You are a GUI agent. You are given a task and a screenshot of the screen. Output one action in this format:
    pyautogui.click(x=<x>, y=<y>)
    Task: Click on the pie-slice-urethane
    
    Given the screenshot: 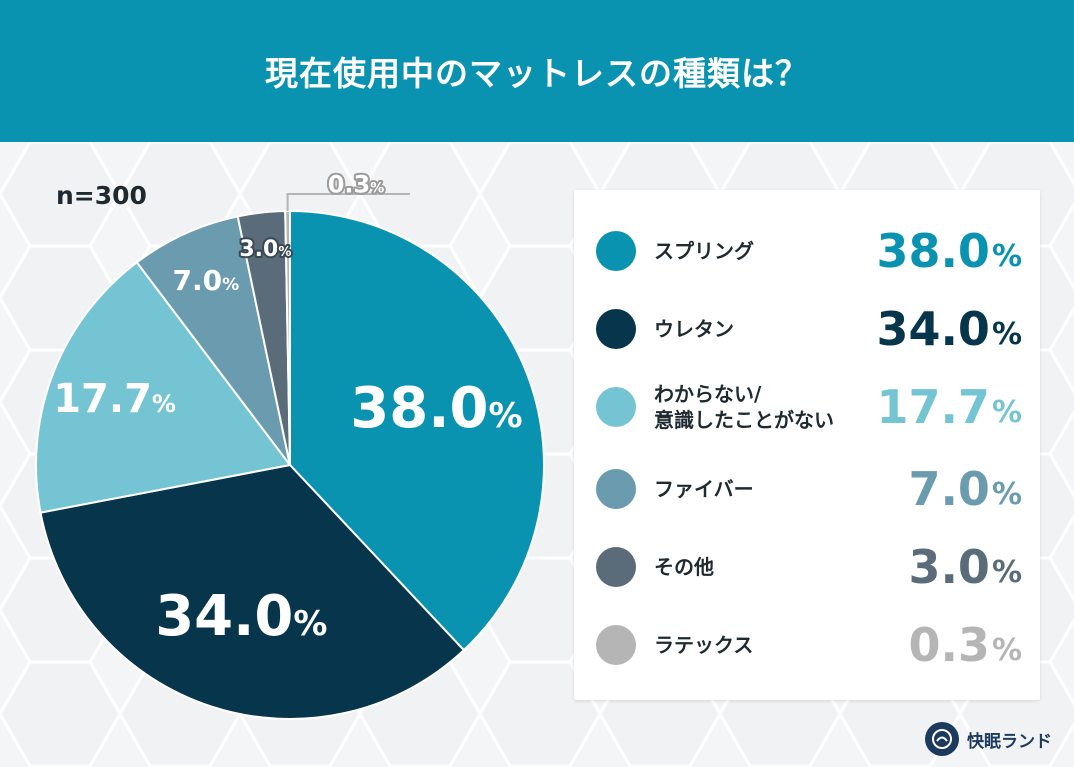 What is the action you would take?
    pyautogui.click(x=252, y=591)
    